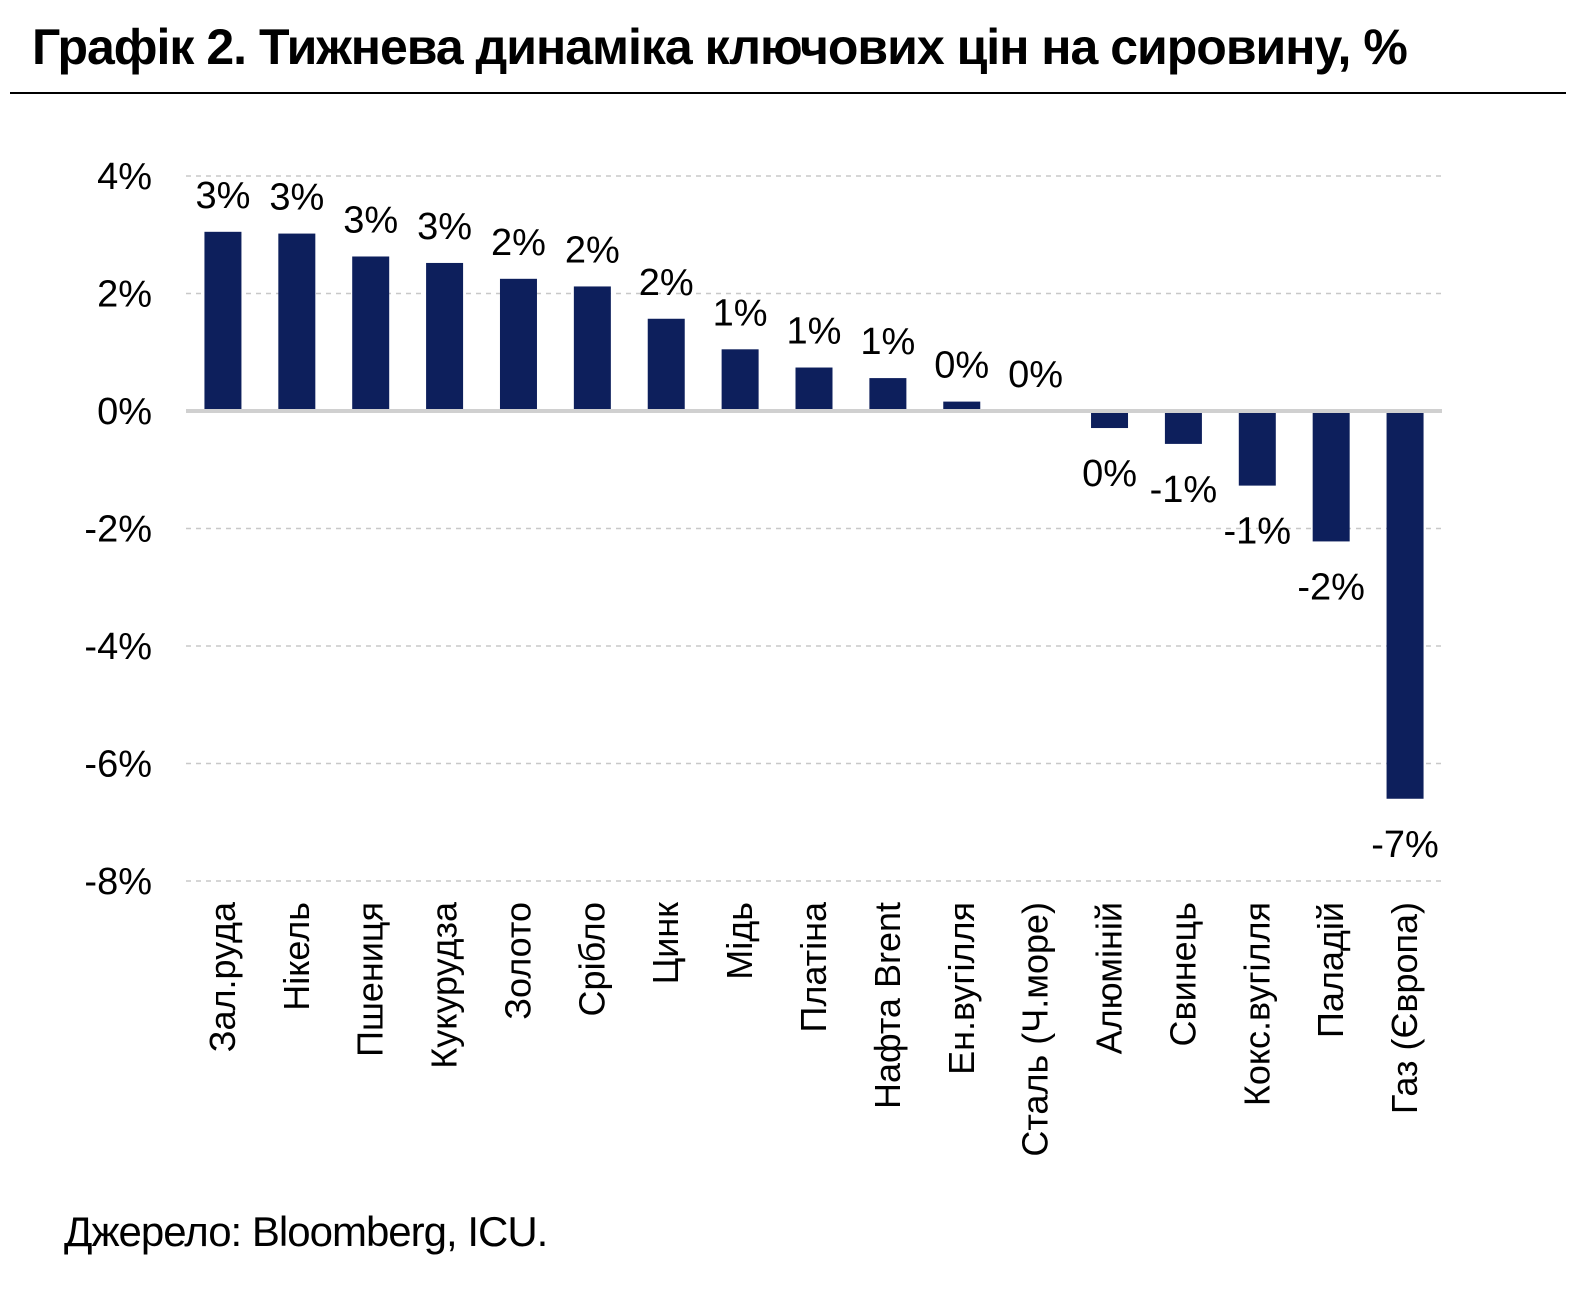 This screenshot has width=1570, height=1295. I want to click on y-tick-label: -2%, so click(118, 530).